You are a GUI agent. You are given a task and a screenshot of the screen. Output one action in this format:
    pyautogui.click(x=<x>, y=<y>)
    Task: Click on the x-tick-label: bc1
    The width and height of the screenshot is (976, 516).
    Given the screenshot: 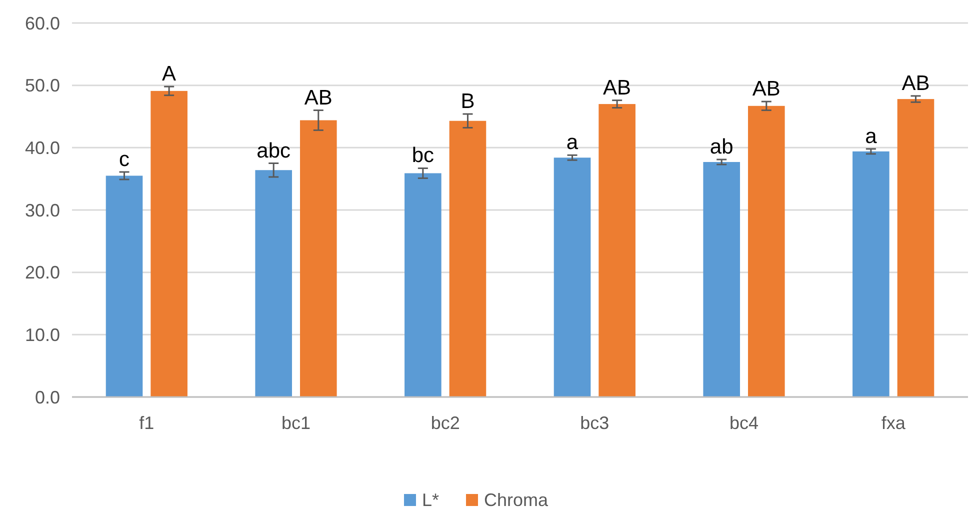 What is the action you would take?
    pyautogui.click(x=296, y=423)
    